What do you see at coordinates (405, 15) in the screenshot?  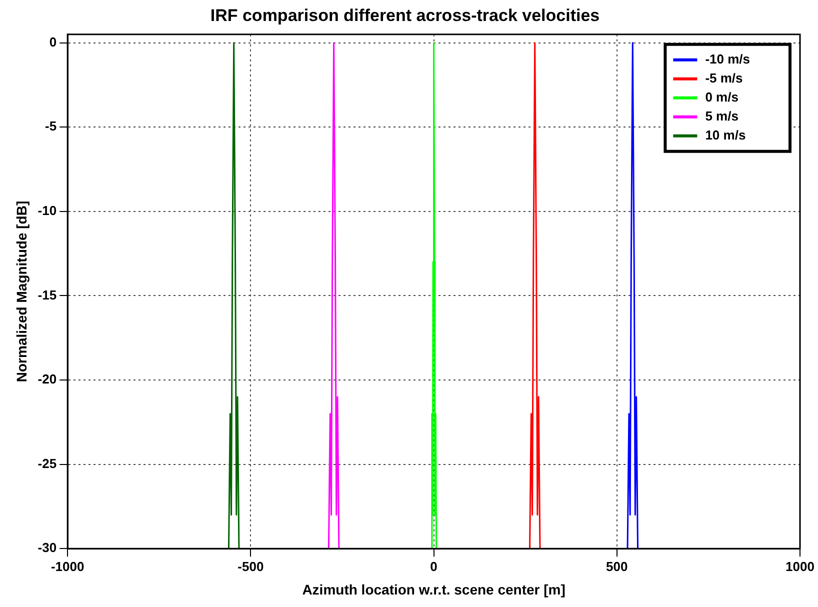 I see `chart-title: IRF comparison different across-track velocities` at bounding box center [405, 15].